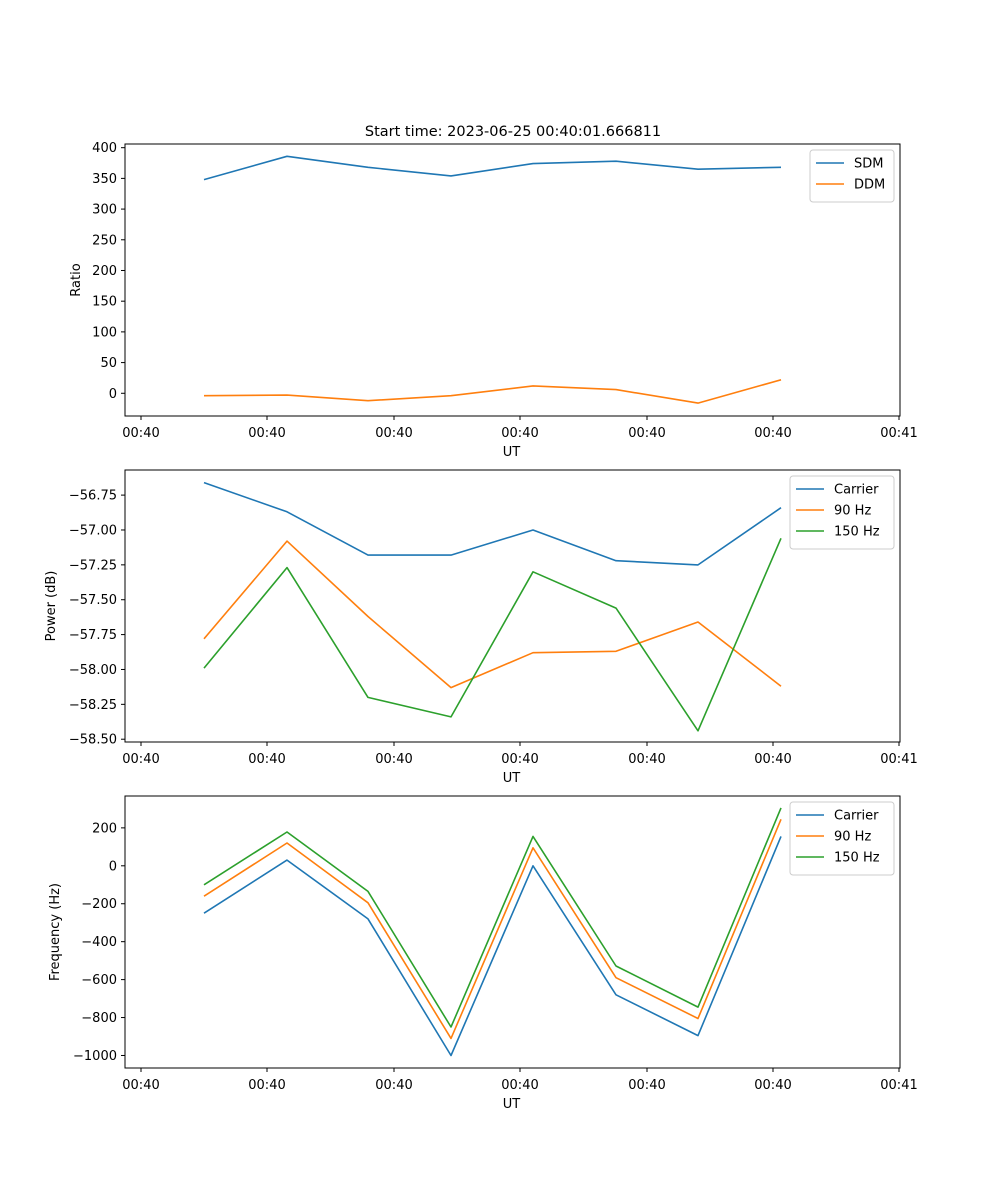 The width and height of the screenshot is (1000, 1200). What do you see at coordinates (869, 185) in the screenshot?
I see `legend-label: DDM` at bounding box center [869, 185].